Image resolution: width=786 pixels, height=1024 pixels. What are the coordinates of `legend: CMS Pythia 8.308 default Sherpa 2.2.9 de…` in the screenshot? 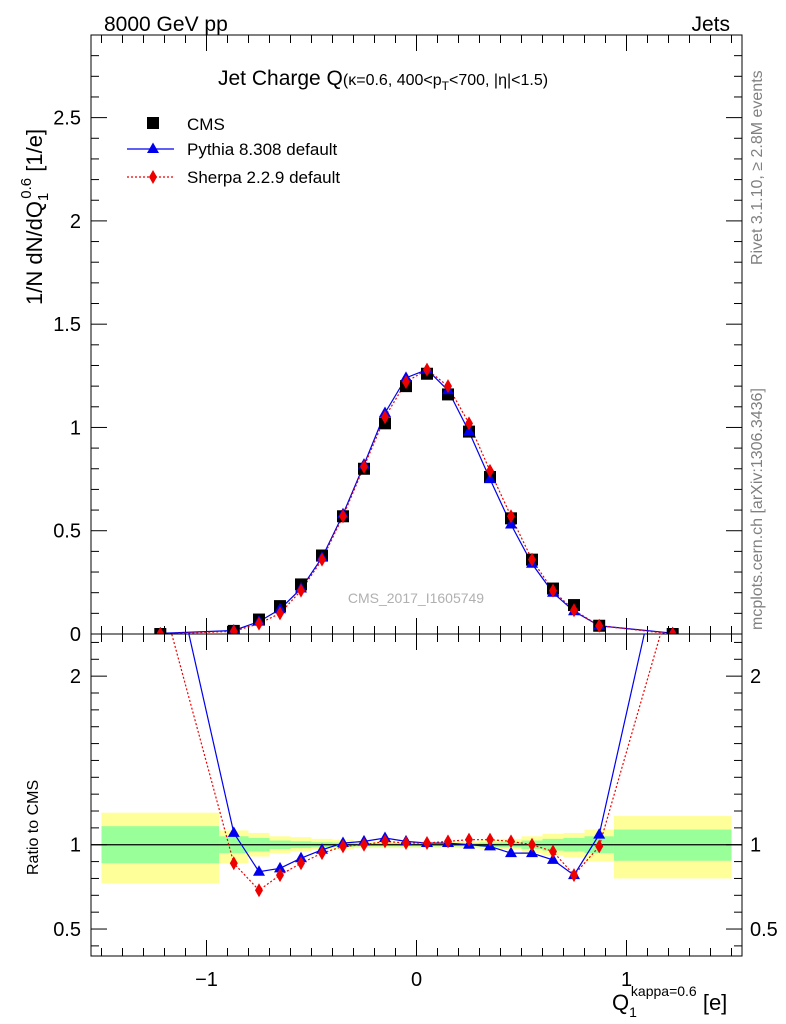 It's located at (233, 151).